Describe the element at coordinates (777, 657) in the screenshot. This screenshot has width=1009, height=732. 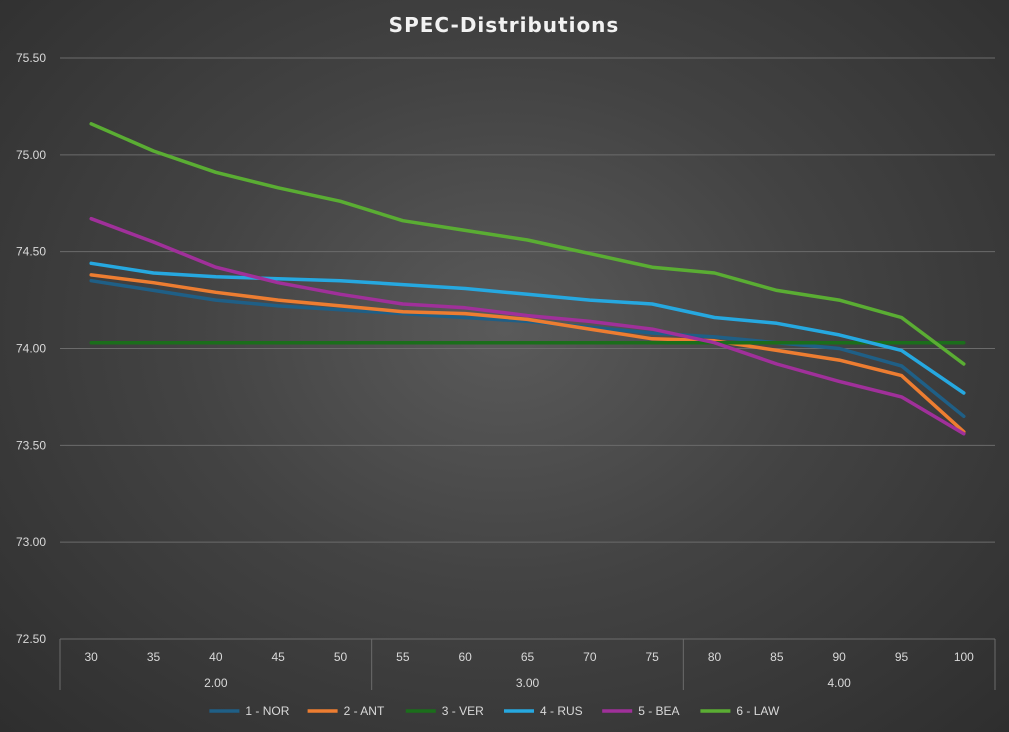
I see `x-tick-label: 85` at that location.